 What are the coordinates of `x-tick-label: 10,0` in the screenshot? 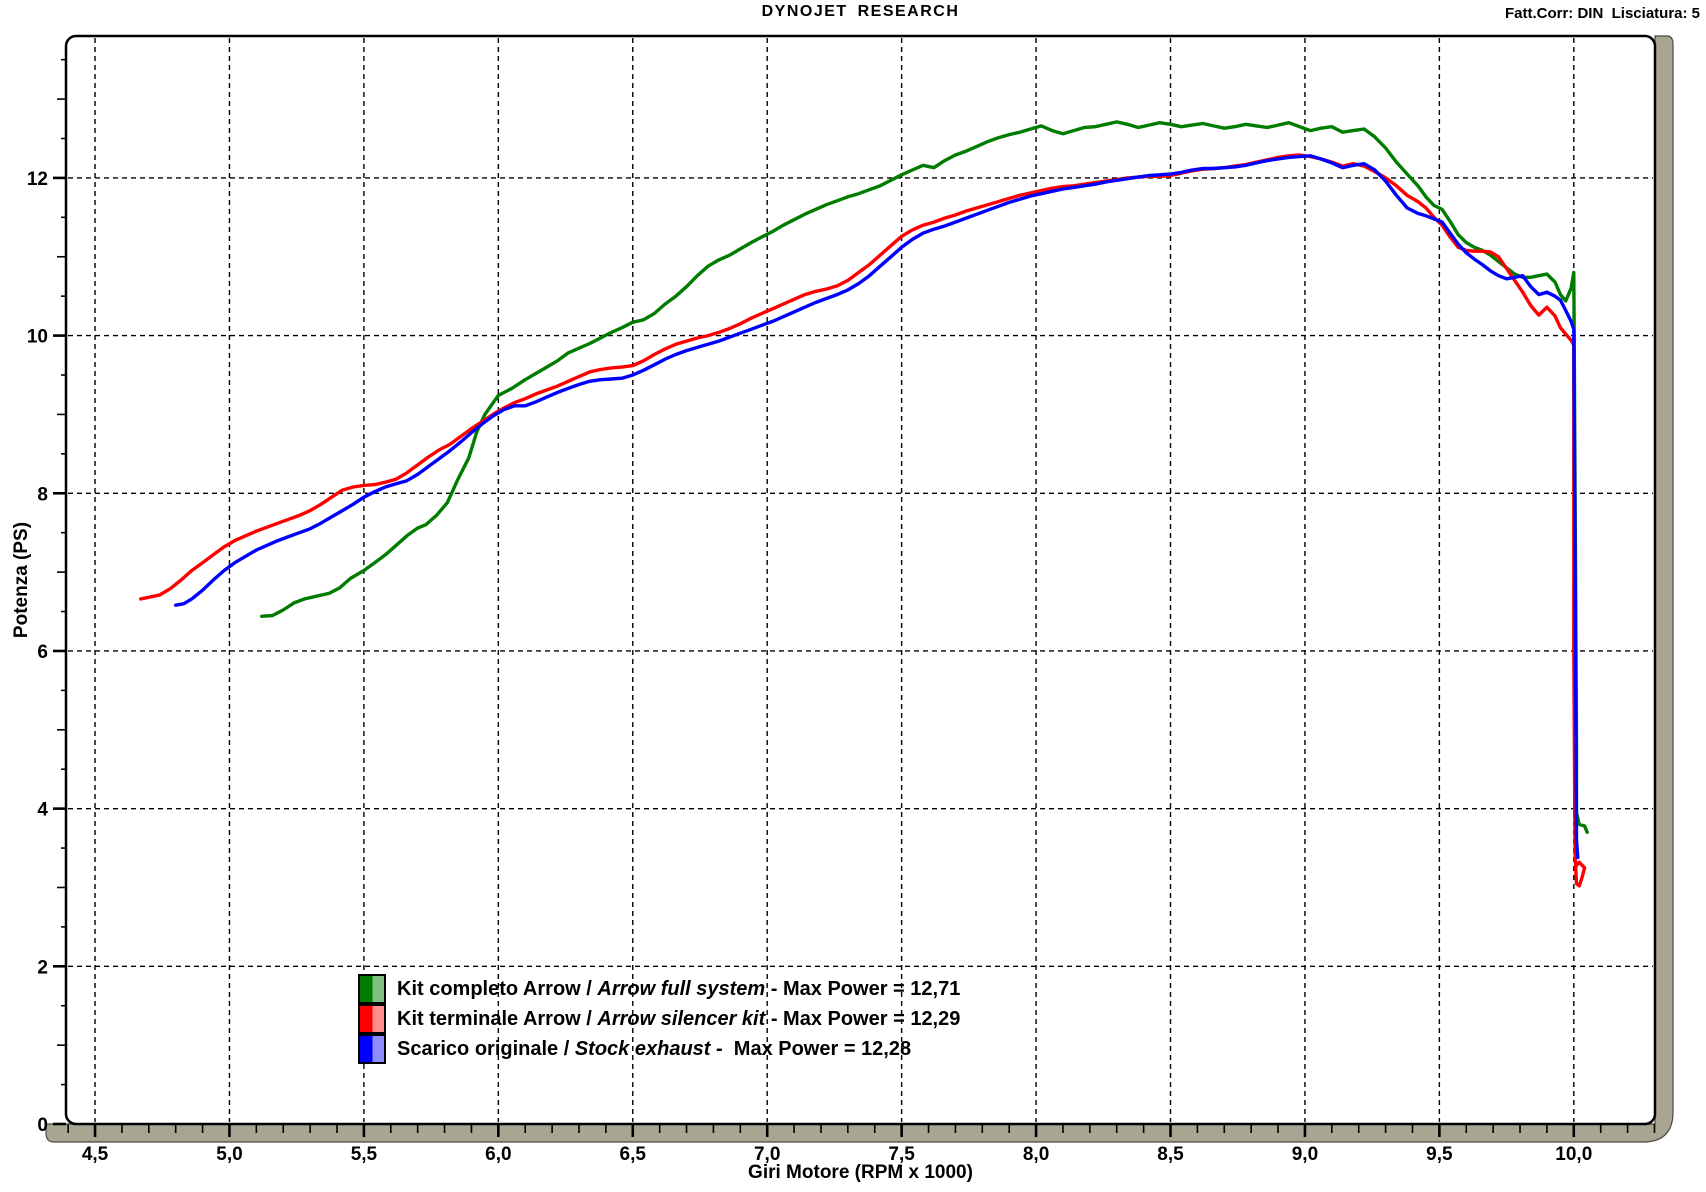 It's located at (1573, 1154).